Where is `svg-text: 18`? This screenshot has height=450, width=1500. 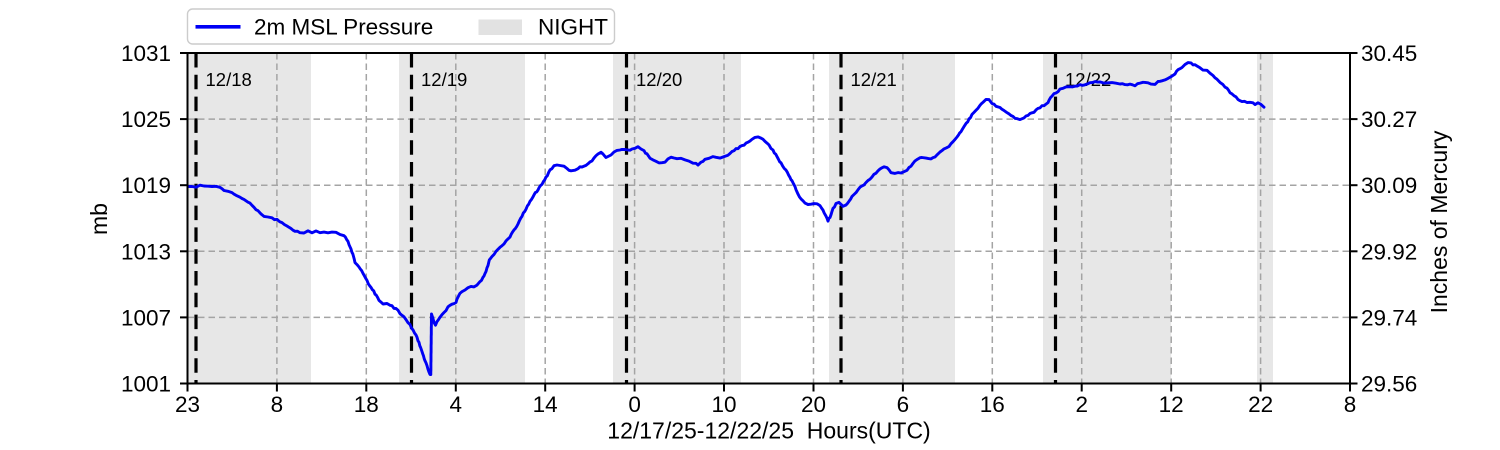 svg-text: 18 is located at coordinates (366, 404).